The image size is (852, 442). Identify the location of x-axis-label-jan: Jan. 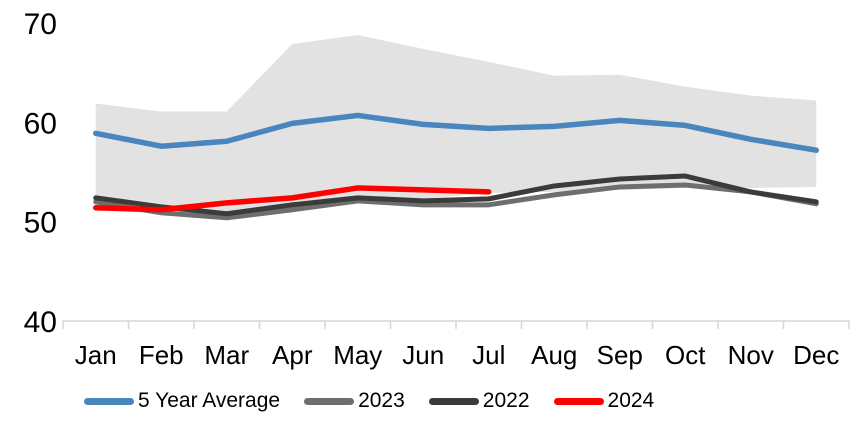
(96, 355).